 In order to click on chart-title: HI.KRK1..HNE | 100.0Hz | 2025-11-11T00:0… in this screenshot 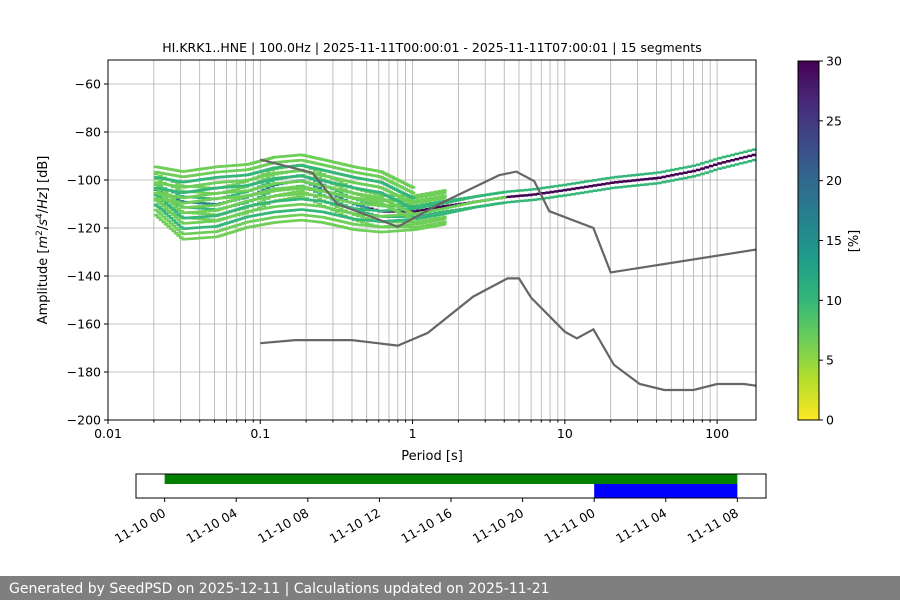, I will do `click(431, 47)`.